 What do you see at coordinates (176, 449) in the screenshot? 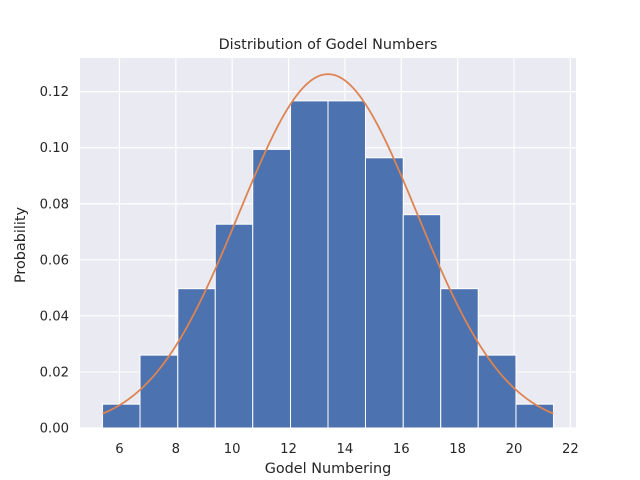
I see `x-tick-label: 8` at bounding box center [176, 449].